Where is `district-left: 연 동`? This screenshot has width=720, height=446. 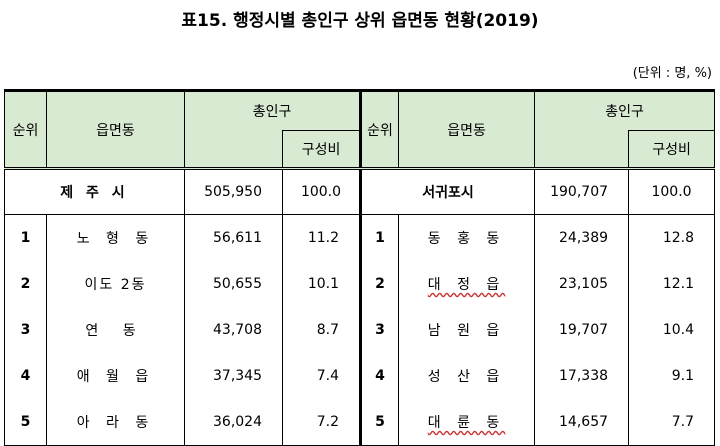 district-left: 연 동 is located at coordinates (115, 330).